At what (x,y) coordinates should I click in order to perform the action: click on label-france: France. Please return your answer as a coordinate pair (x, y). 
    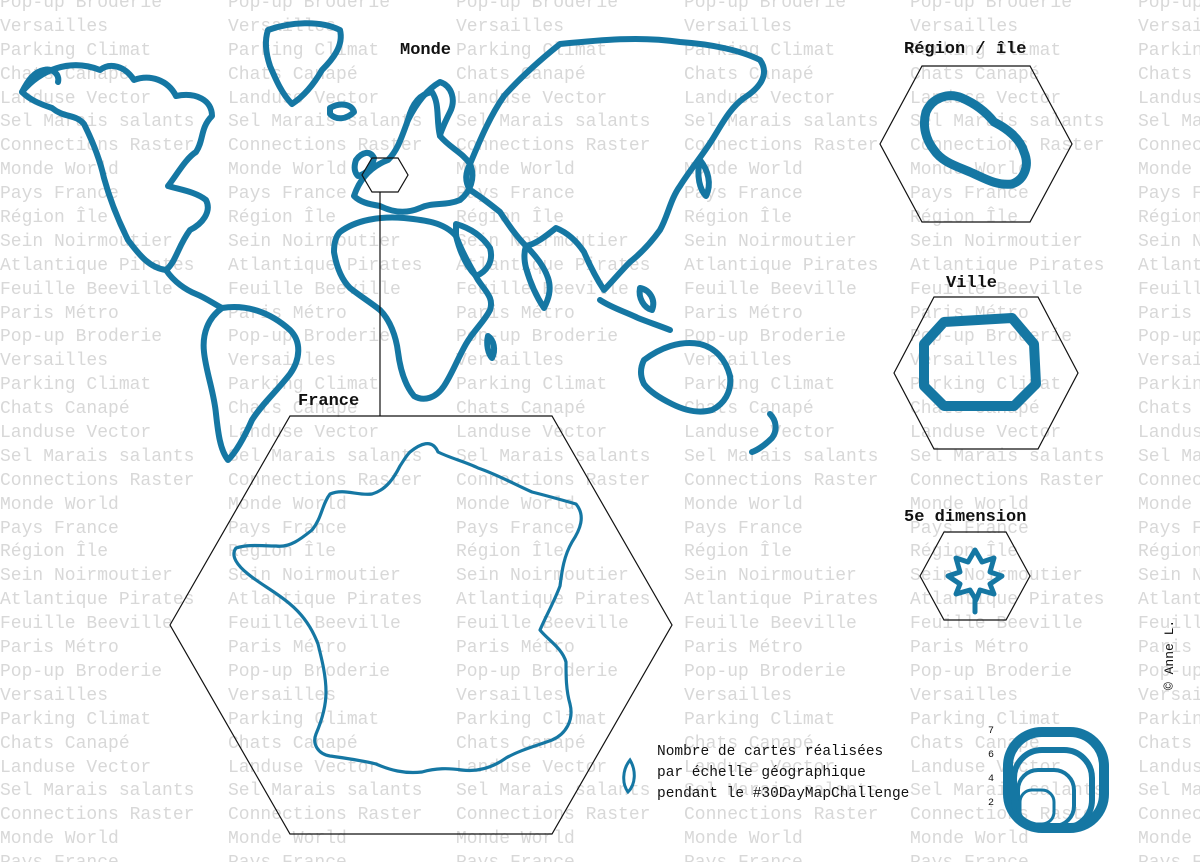
    Looking at the image, I should click on (329, 401).